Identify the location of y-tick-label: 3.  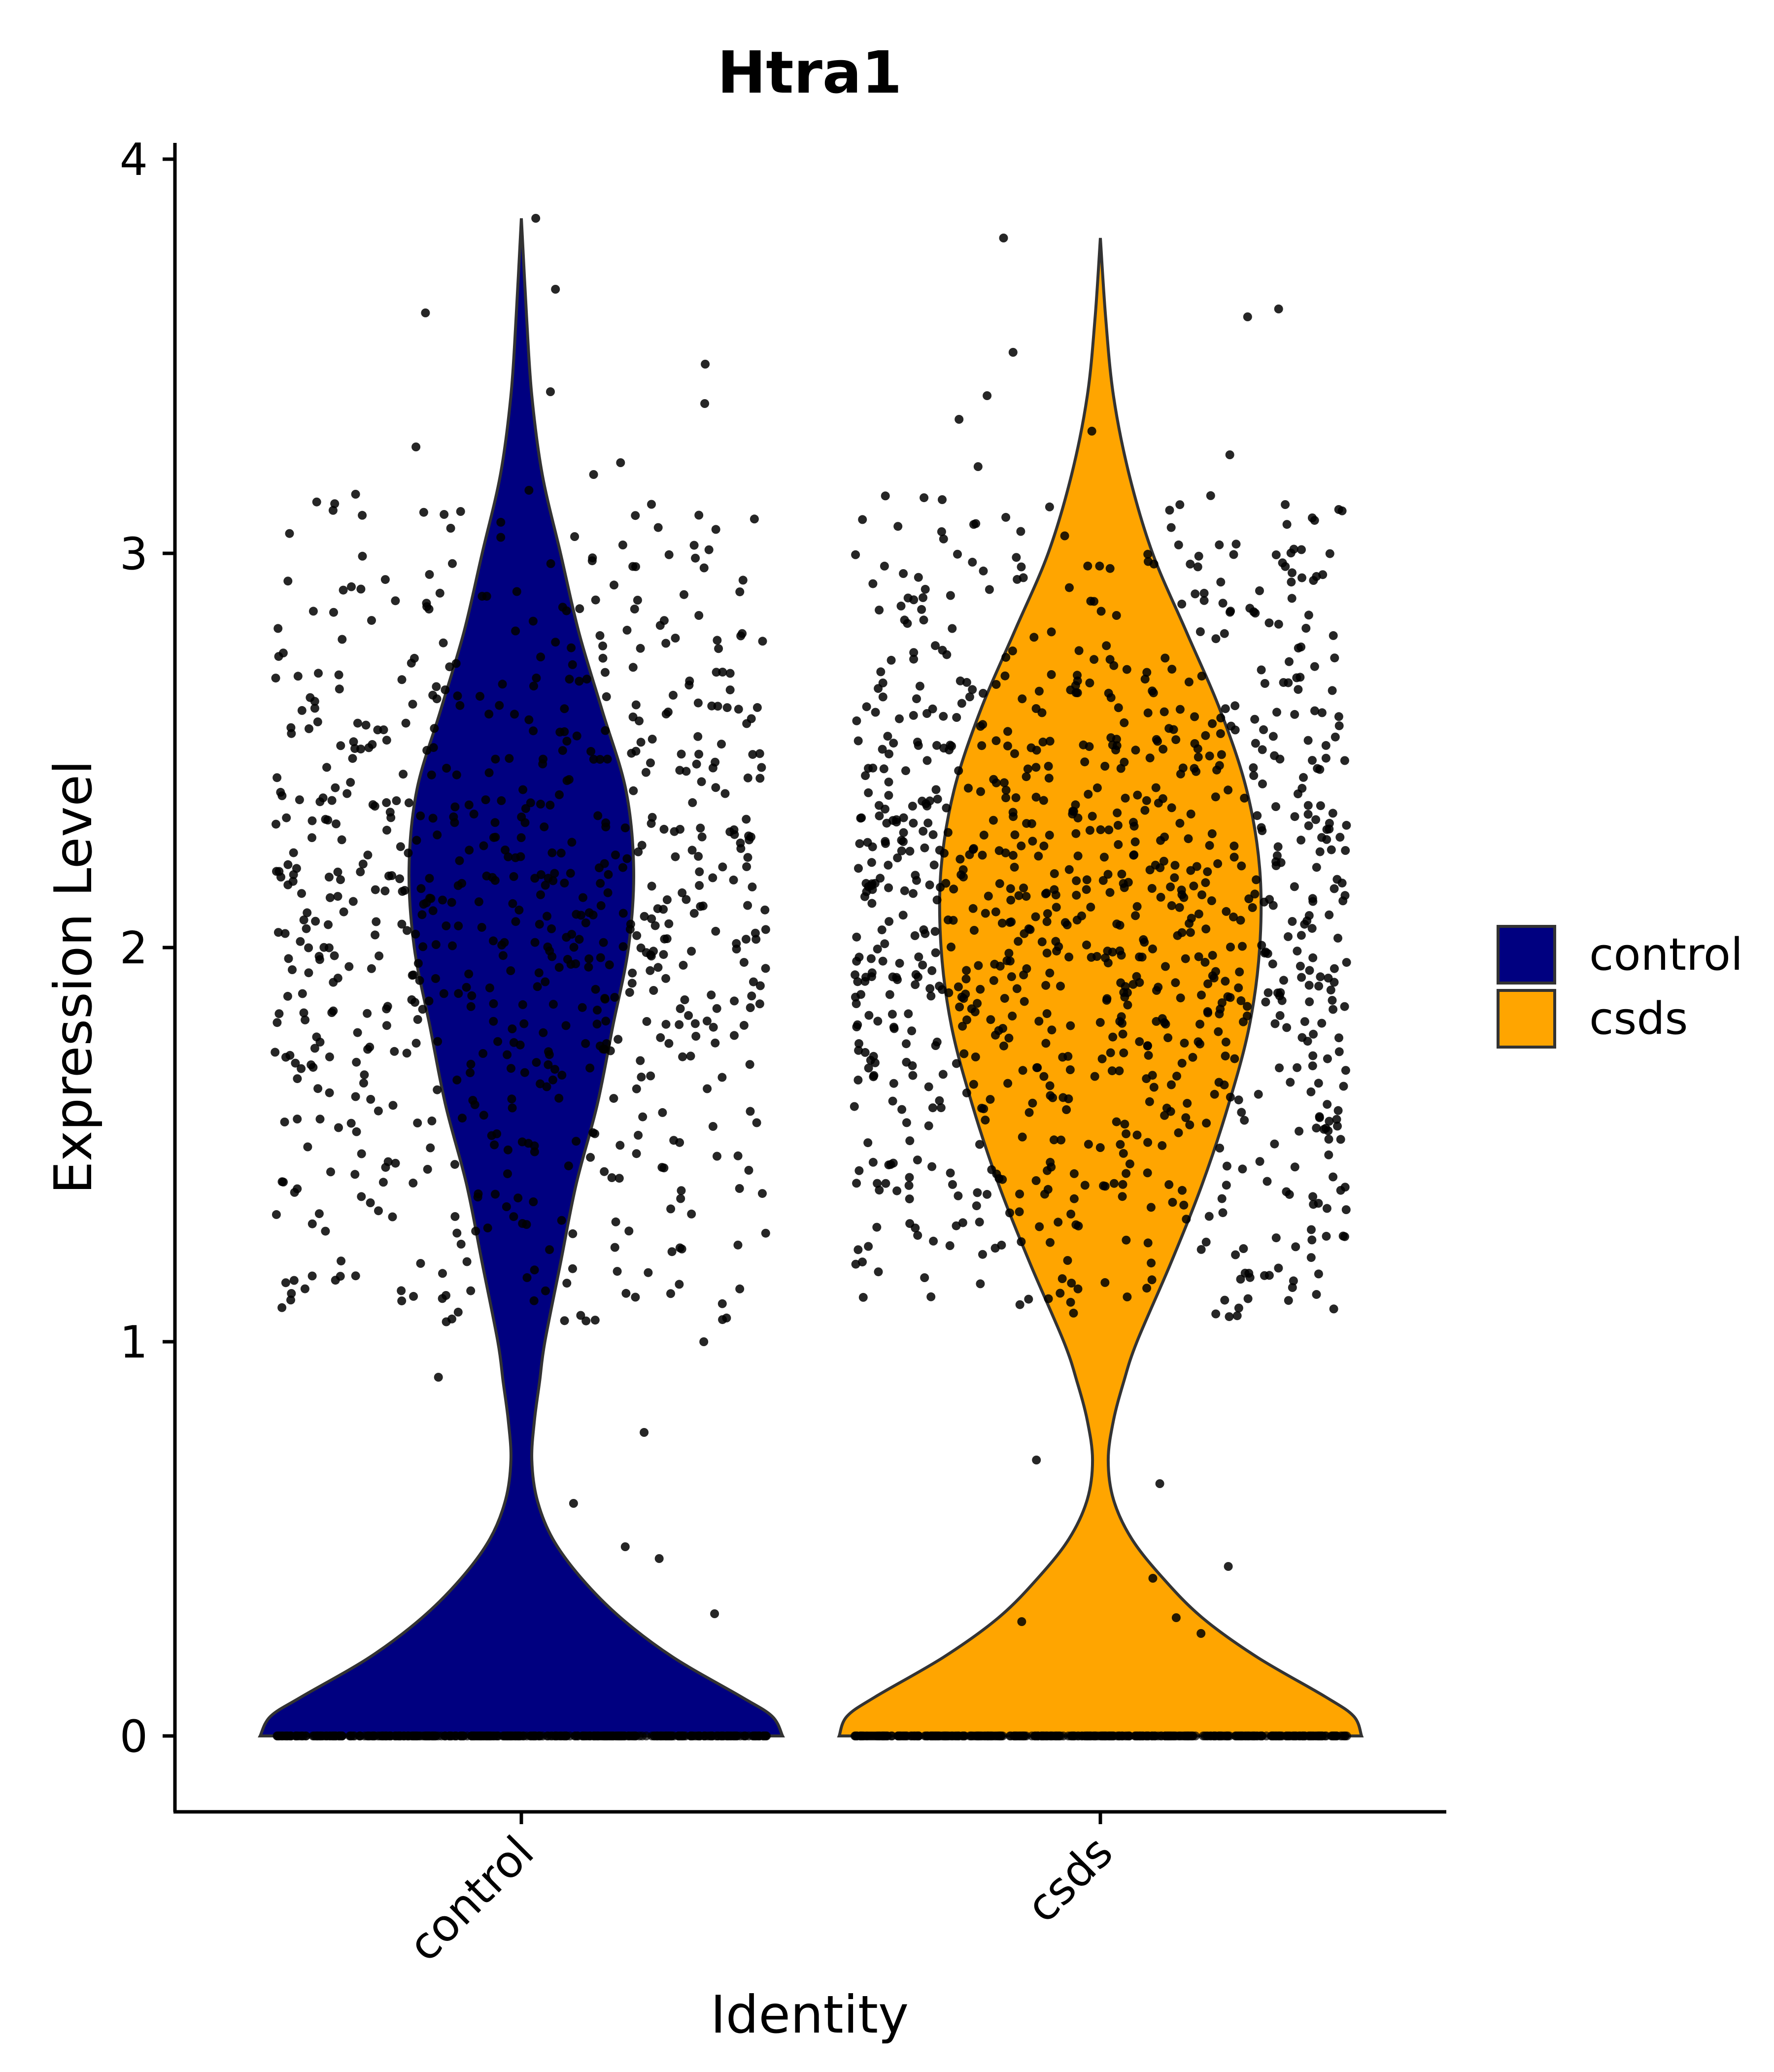
(134, 554).